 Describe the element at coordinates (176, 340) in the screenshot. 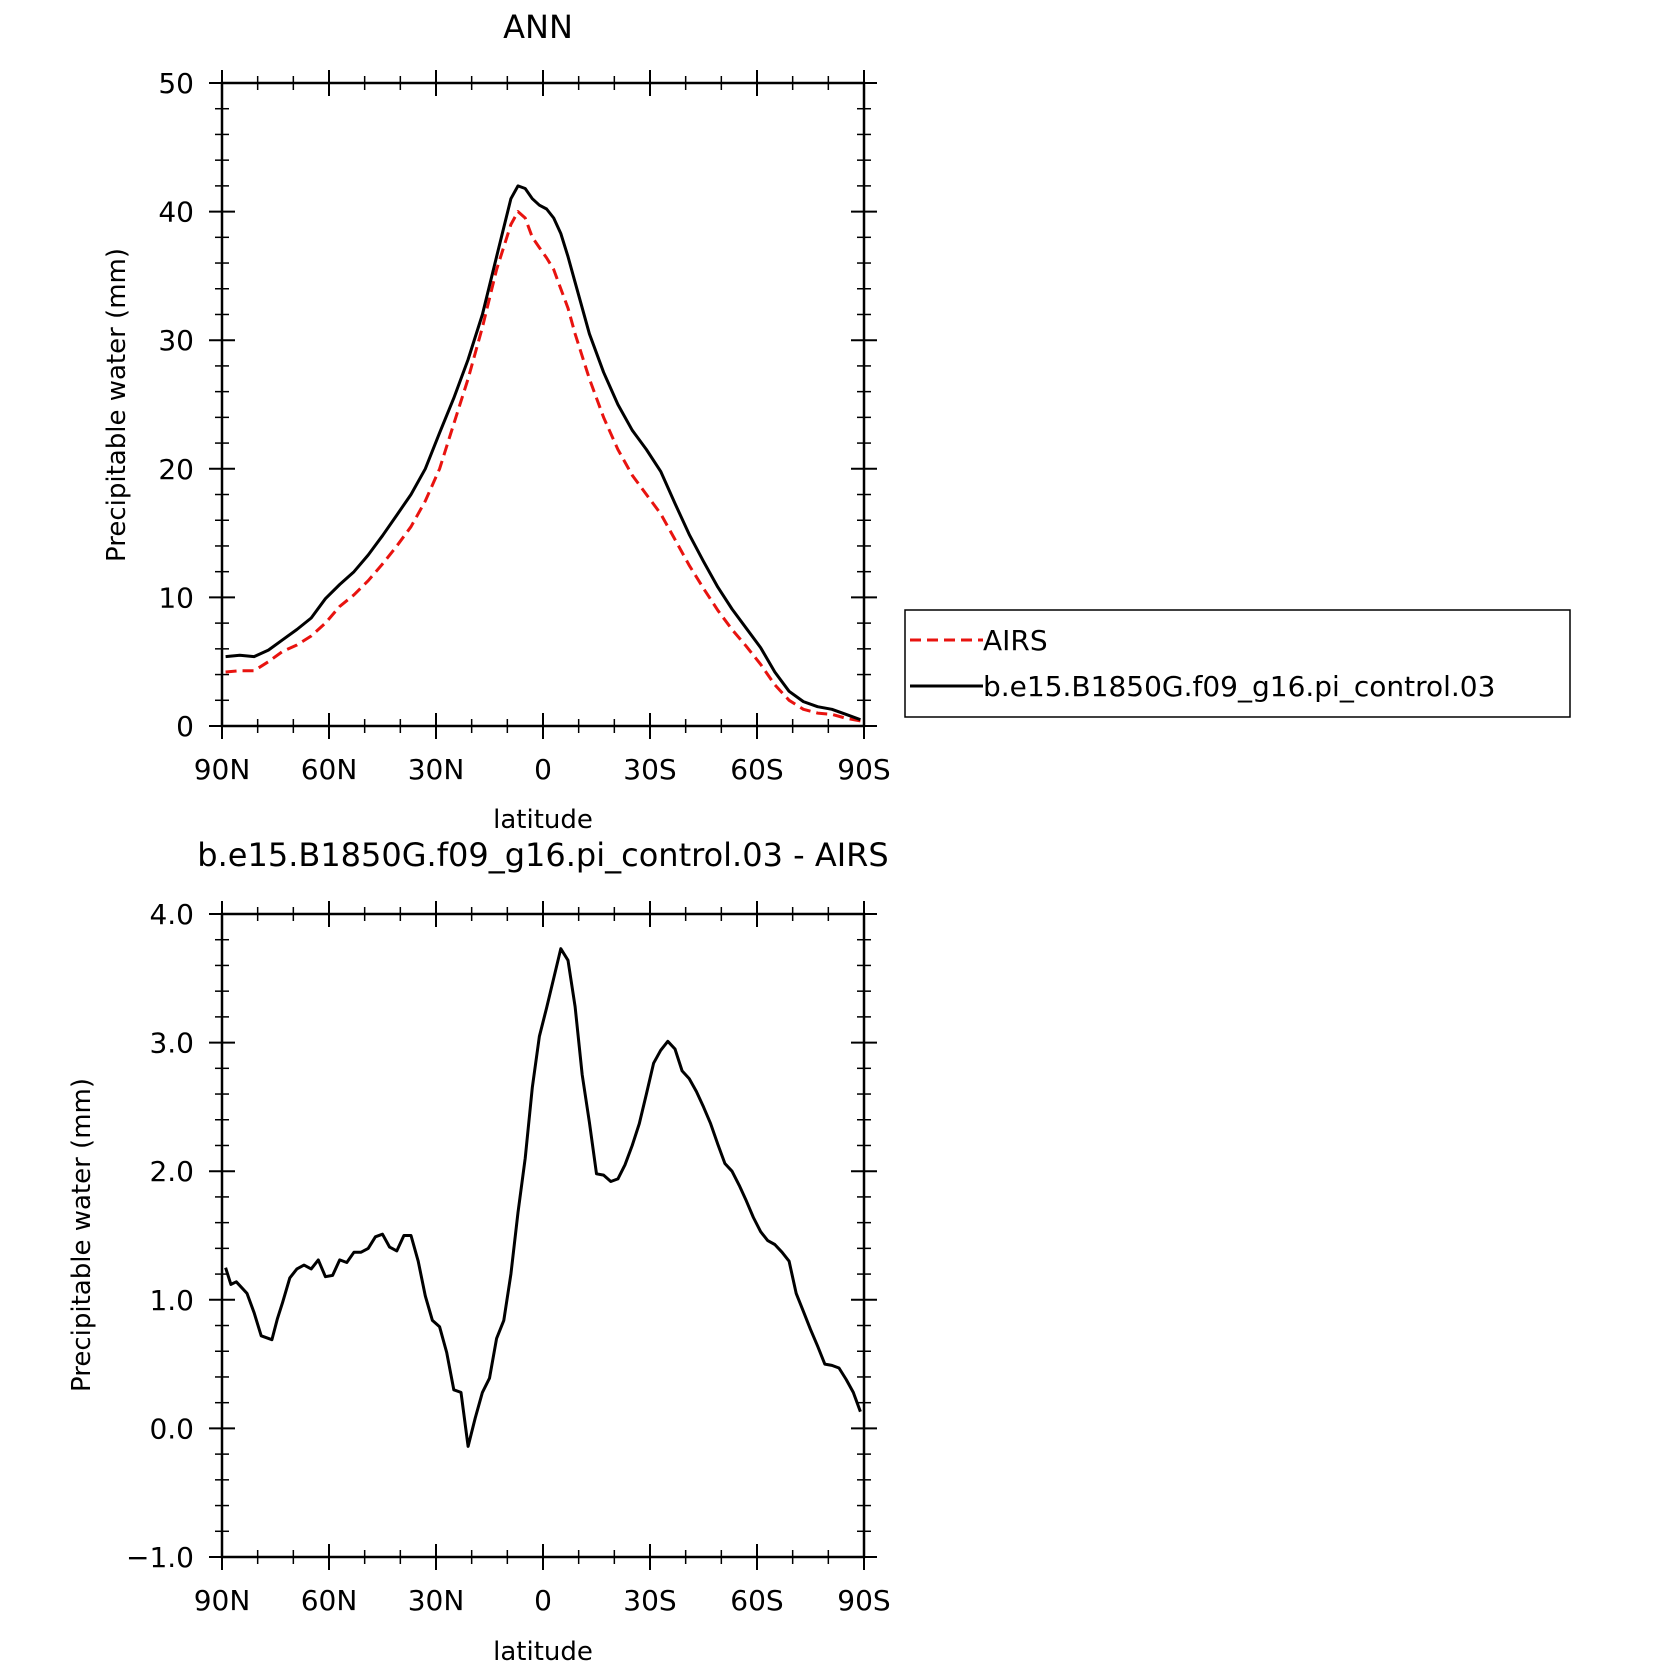

I see `top-y-tick-label: 30` at that location.